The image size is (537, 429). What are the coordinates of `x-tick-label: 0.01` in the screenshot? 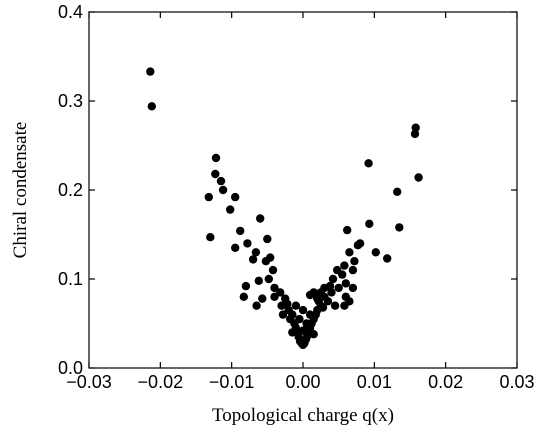 It's located at (374, 382).